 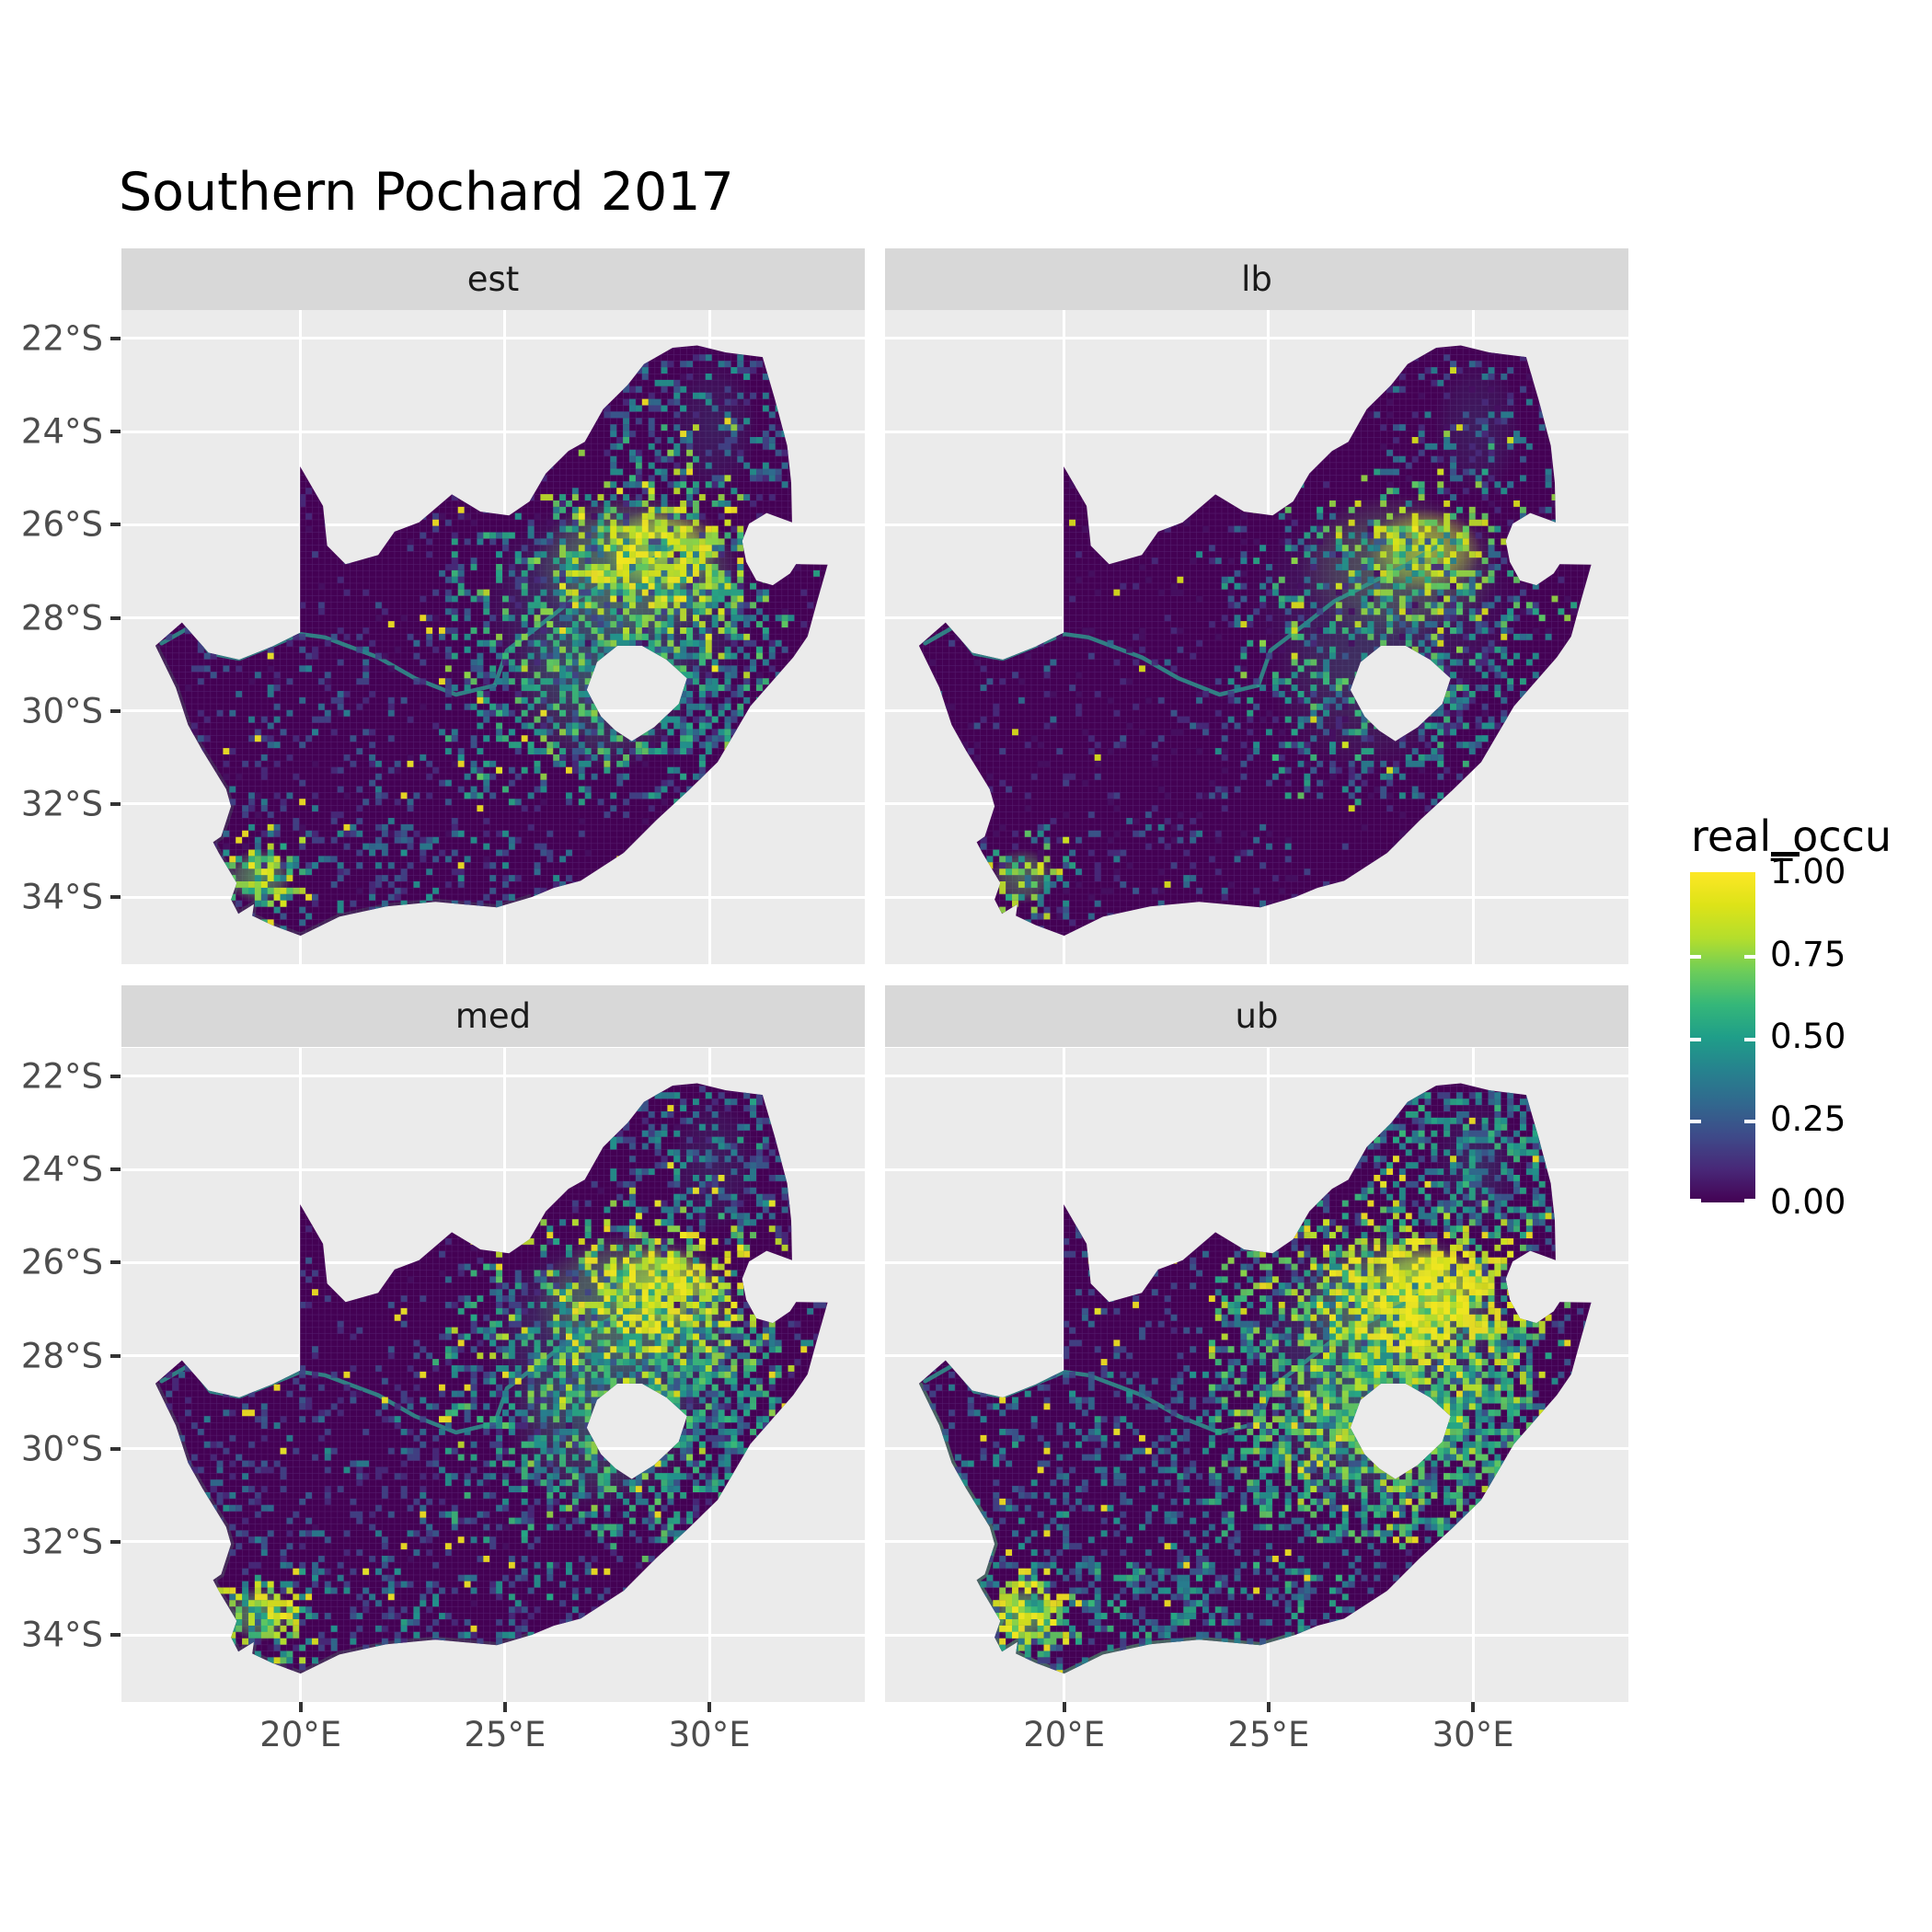 What do you see at coordinates (426, 192) in the screenshot?
I see `plot-title: Southern Pochard 2017` at bounding box center [426, 192].